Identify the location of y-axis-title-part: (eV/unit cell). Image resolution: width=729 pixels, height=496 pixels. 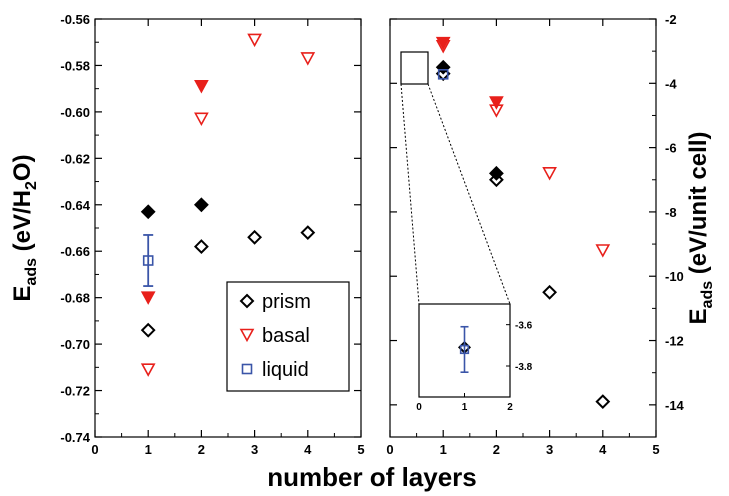
(698, 206).